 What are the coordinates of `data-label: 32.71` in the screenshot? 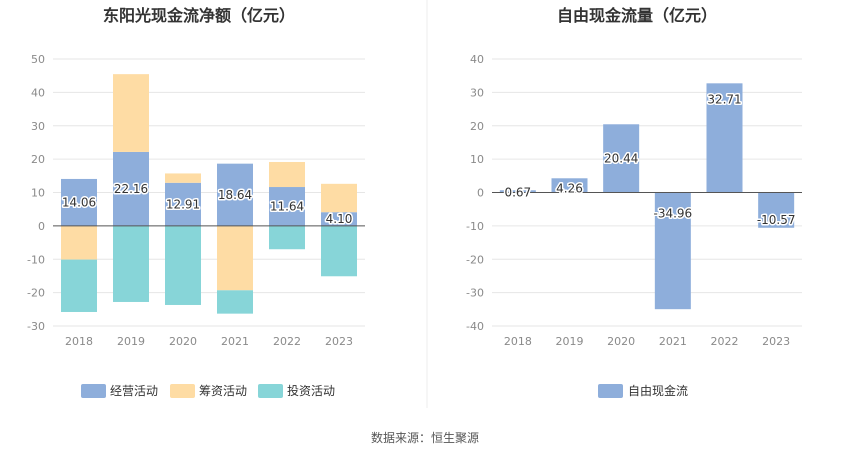 It's located at (724, 100).